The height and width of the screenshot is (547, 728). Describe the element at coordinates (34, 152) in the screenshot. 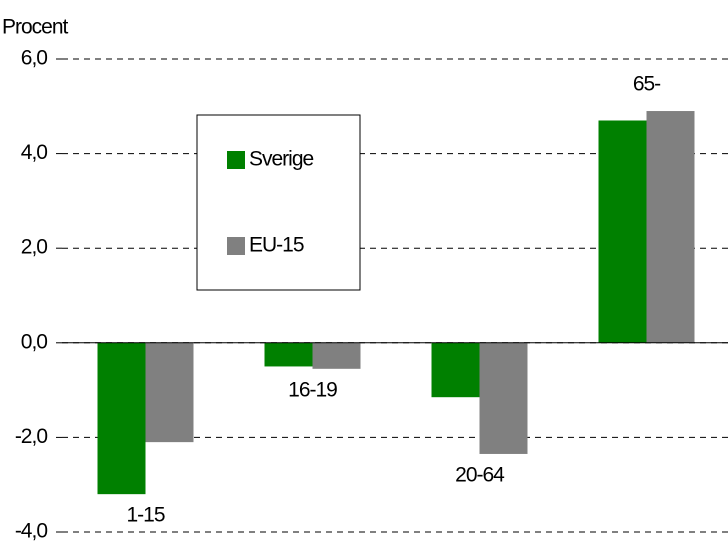

I see `y-tick-label: 4,0` at that location.